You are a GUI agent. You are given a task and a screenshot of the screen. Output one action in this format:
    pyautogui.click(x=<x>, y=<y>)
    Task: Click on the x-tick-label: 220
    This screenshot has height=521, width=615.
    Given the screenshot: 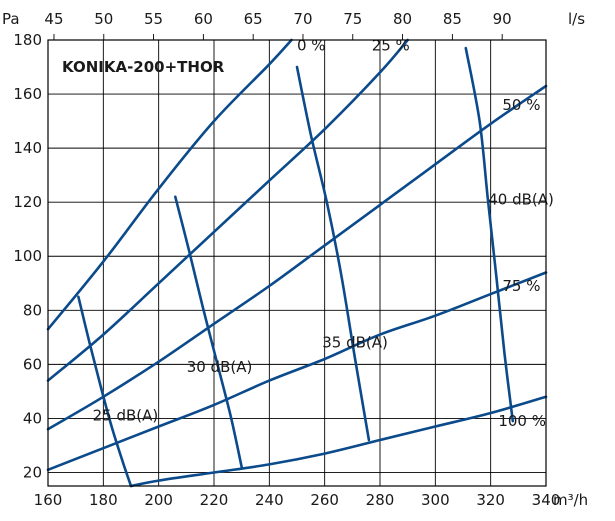 What is the action you would take?
    pyautogui.click(x=214, y=500)
    